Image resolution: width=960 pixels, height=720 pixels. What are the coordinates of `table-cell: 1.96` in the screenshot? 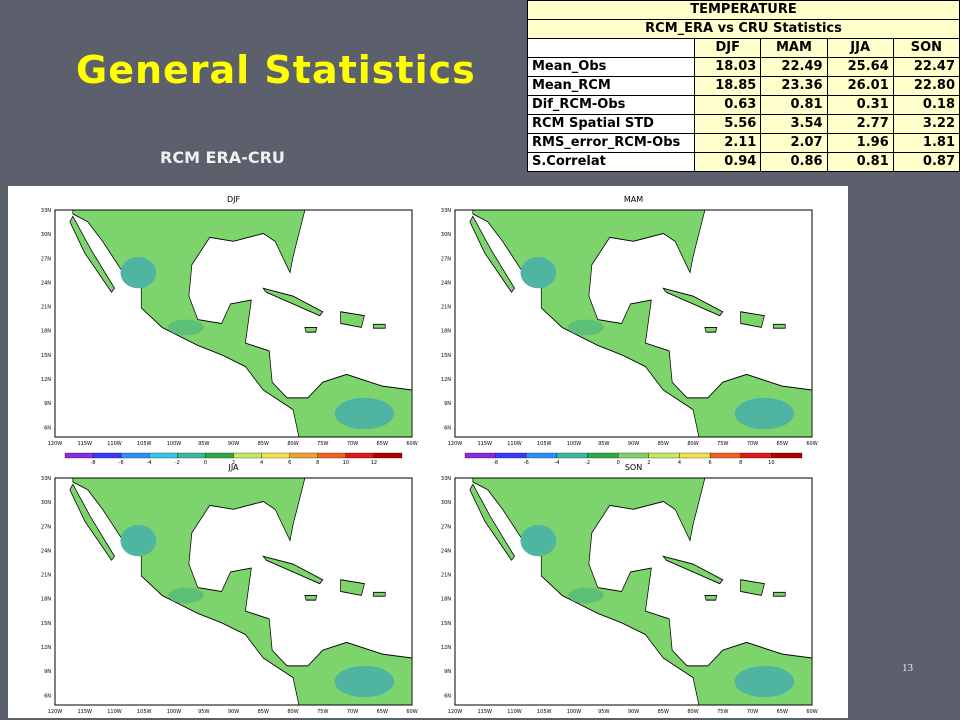 It's located at (860, 143).